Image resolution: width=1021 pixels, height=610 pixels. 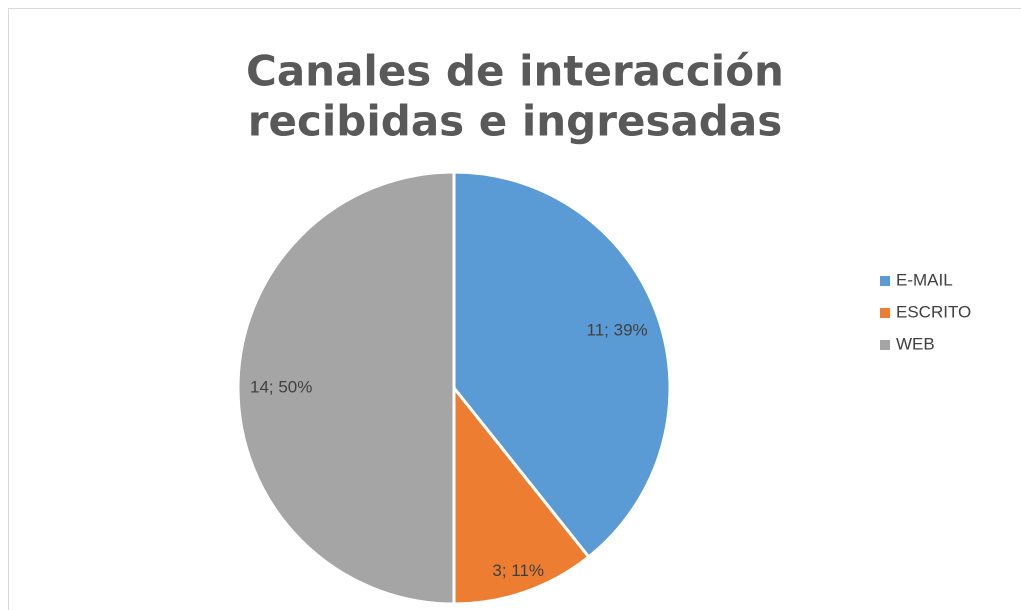 I want to click on legend-label: WEB, so click(x=915, y=343).